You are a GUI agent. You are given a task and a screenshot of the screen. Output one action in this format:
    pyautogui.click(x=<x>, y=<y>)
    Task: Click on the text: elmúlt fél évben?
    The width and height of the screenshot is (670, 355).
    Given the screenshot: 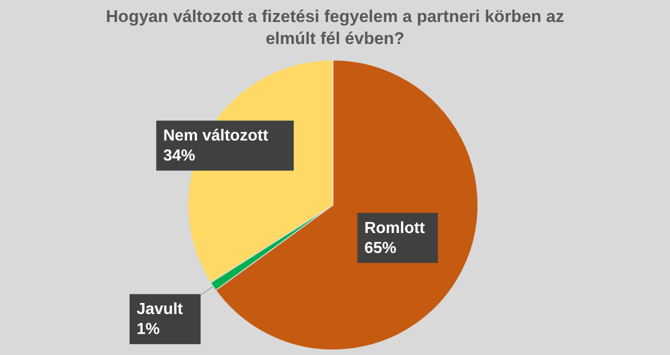 What is the action you would take?
    pyautogui.click(x=335, y=38)
    